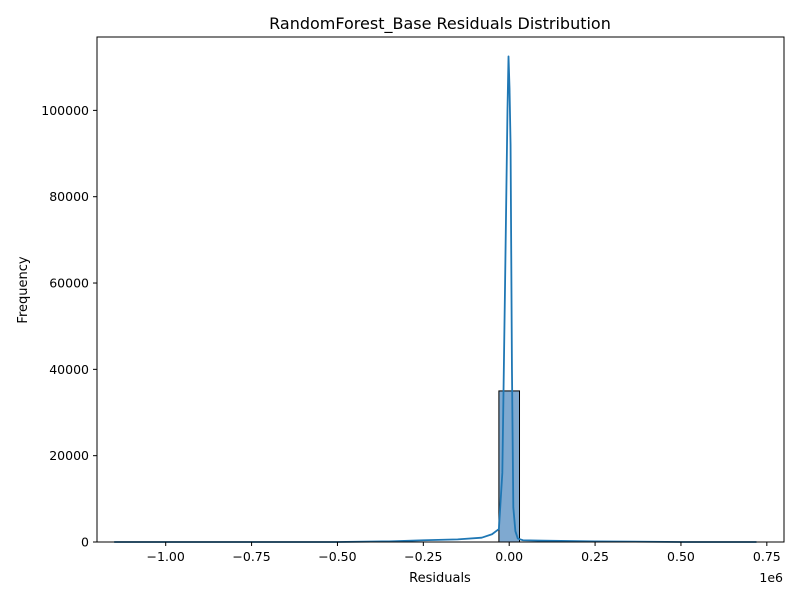 Image resolution: width=800 pixels, height=600 pixels. I want to click on x-axis-offset-label: 1e6, so click(771, 577).